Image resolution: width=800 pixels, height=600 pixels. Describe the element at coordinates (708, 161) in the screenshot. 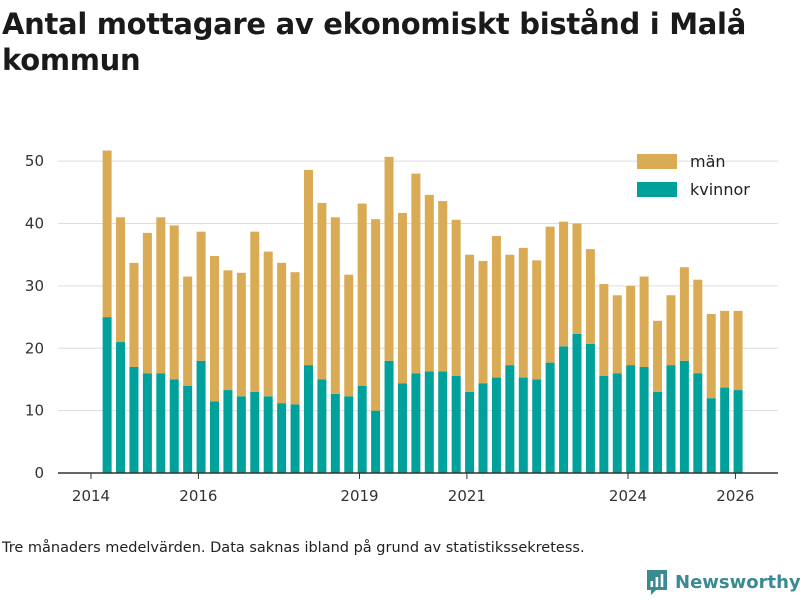

I see `legend-label-0: män` at that location.